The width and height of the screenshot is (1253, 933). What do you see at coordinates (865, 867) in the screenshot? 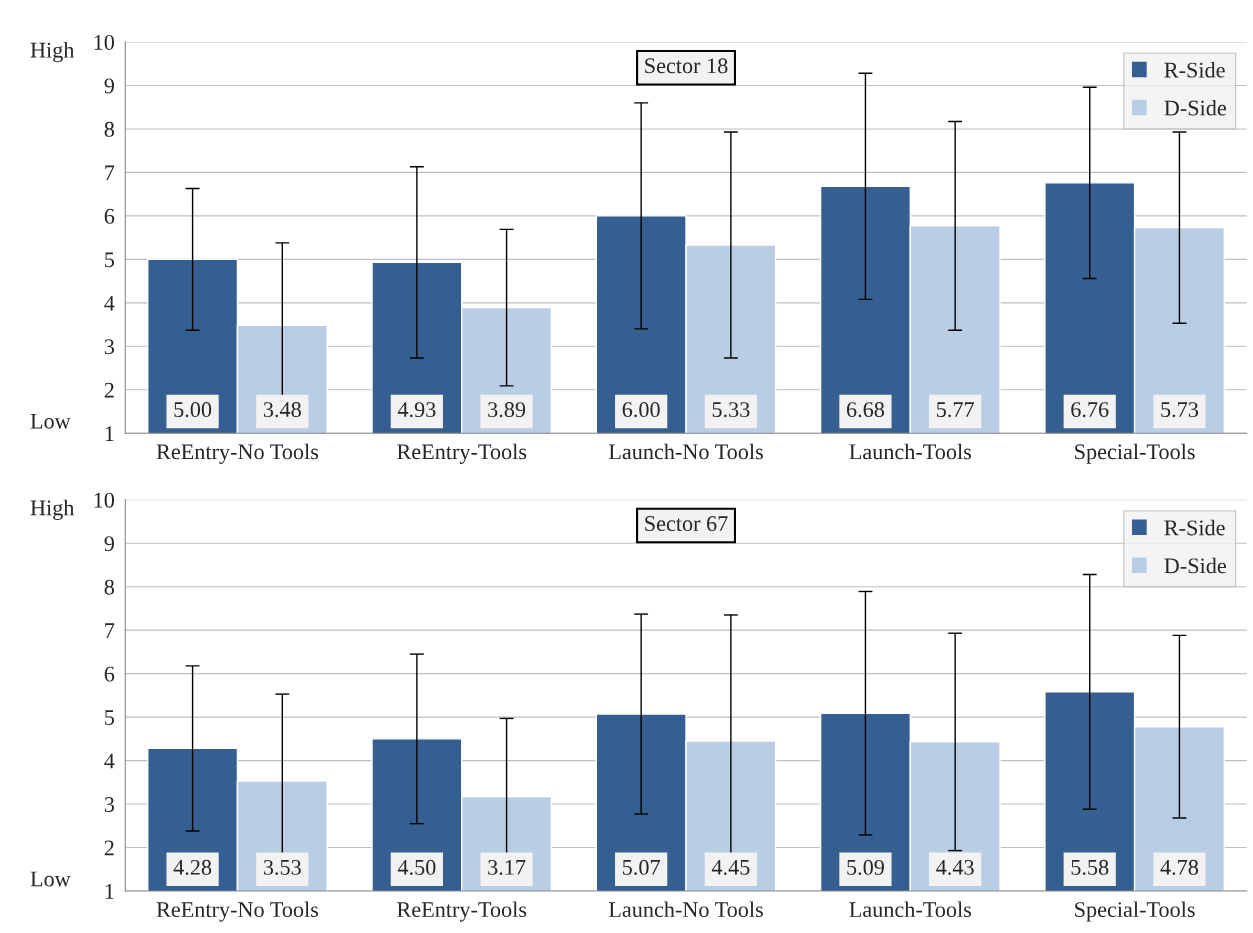
I see `data-label: 5.09` at bounding box center [865, 867].